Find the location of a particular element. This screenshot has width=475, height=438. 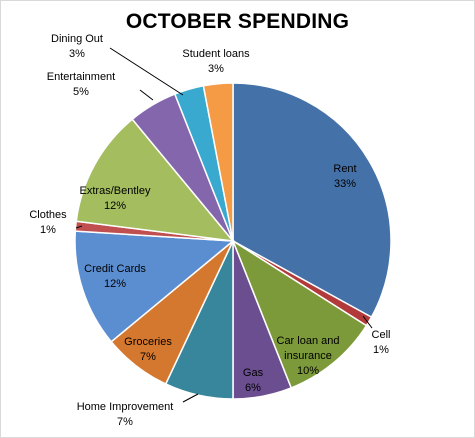

pie-slice-student-loans is located at coordinates (218, 162).